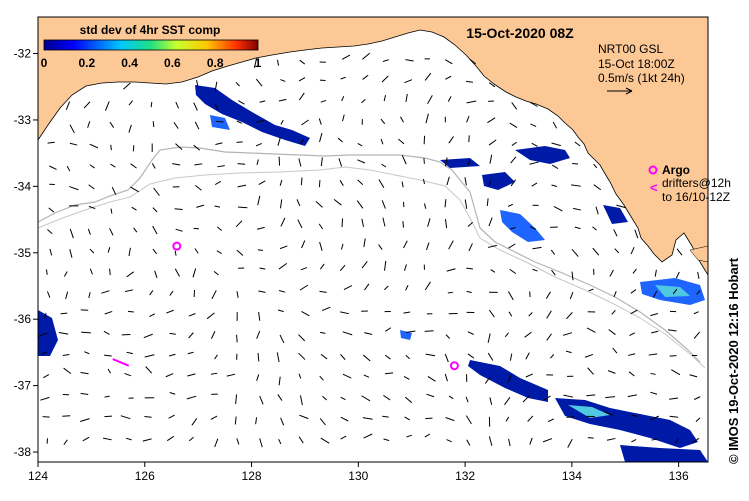 Image resolution: width=749 pixels, height=501 pixels. Describe the element at coordinates (258, 63) in the screenshot. I see `colorbar-tick-label: 1` at that location.